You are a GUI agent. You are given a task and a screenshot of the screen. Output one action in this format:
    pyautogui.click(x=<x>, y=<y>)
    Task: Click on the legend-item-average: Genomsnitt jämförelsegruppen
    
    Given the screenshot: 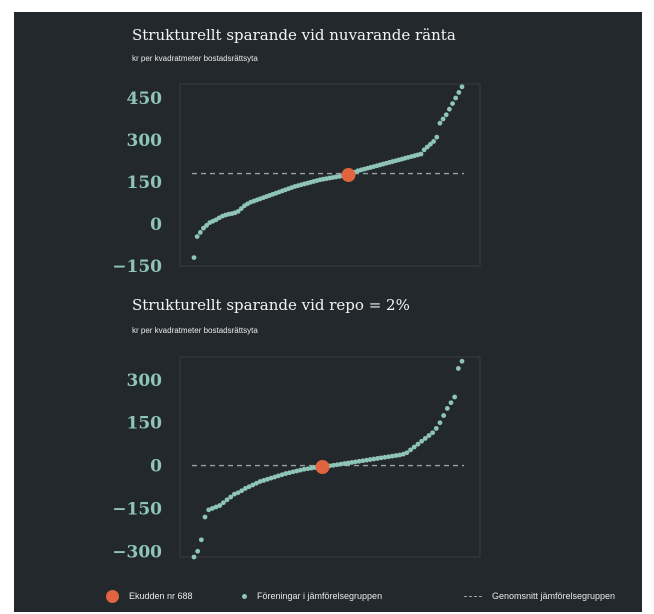 What is the action you would take?
    pyautogui.click(x=539, y=596)
    